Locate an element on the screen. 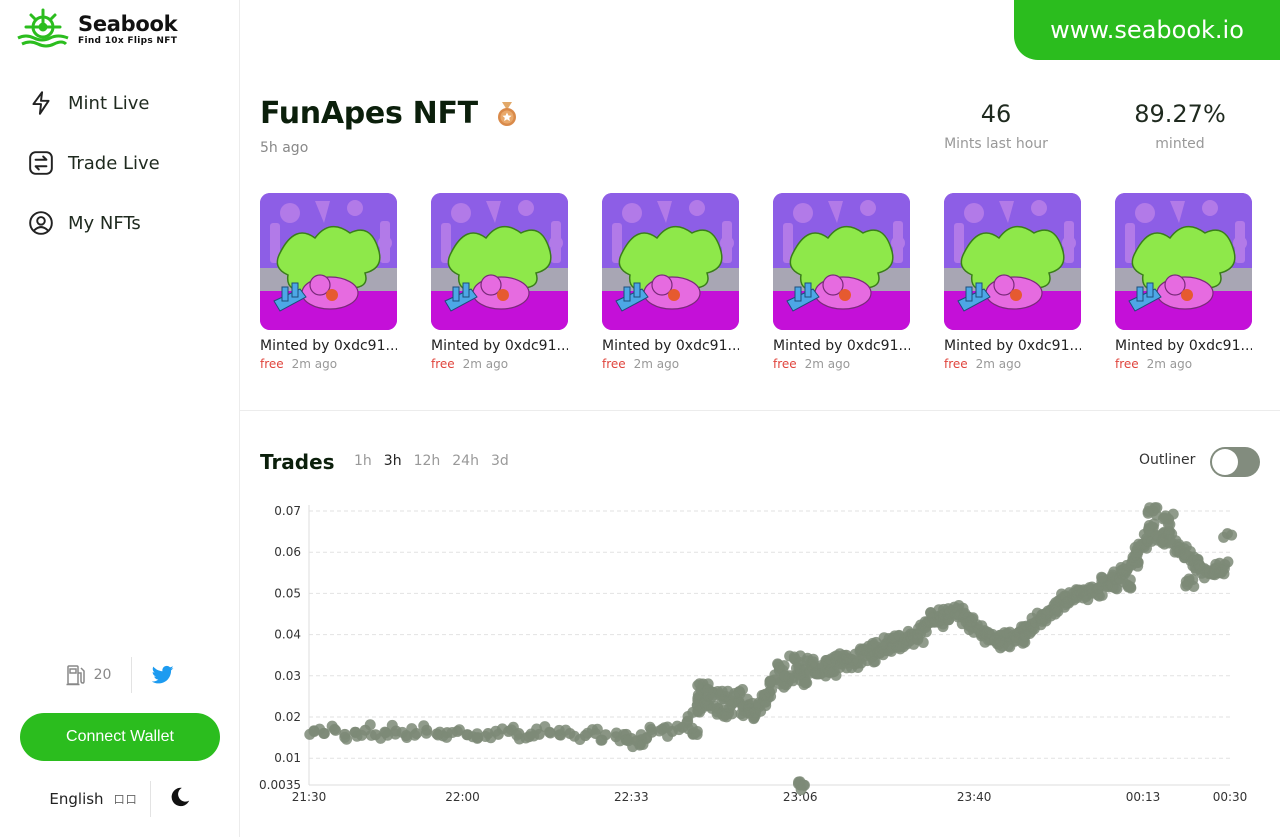 This screenshot has width=1280, height=837. sidebar-item-my-nfts: My NFTs is located at coordinates (94, 223).